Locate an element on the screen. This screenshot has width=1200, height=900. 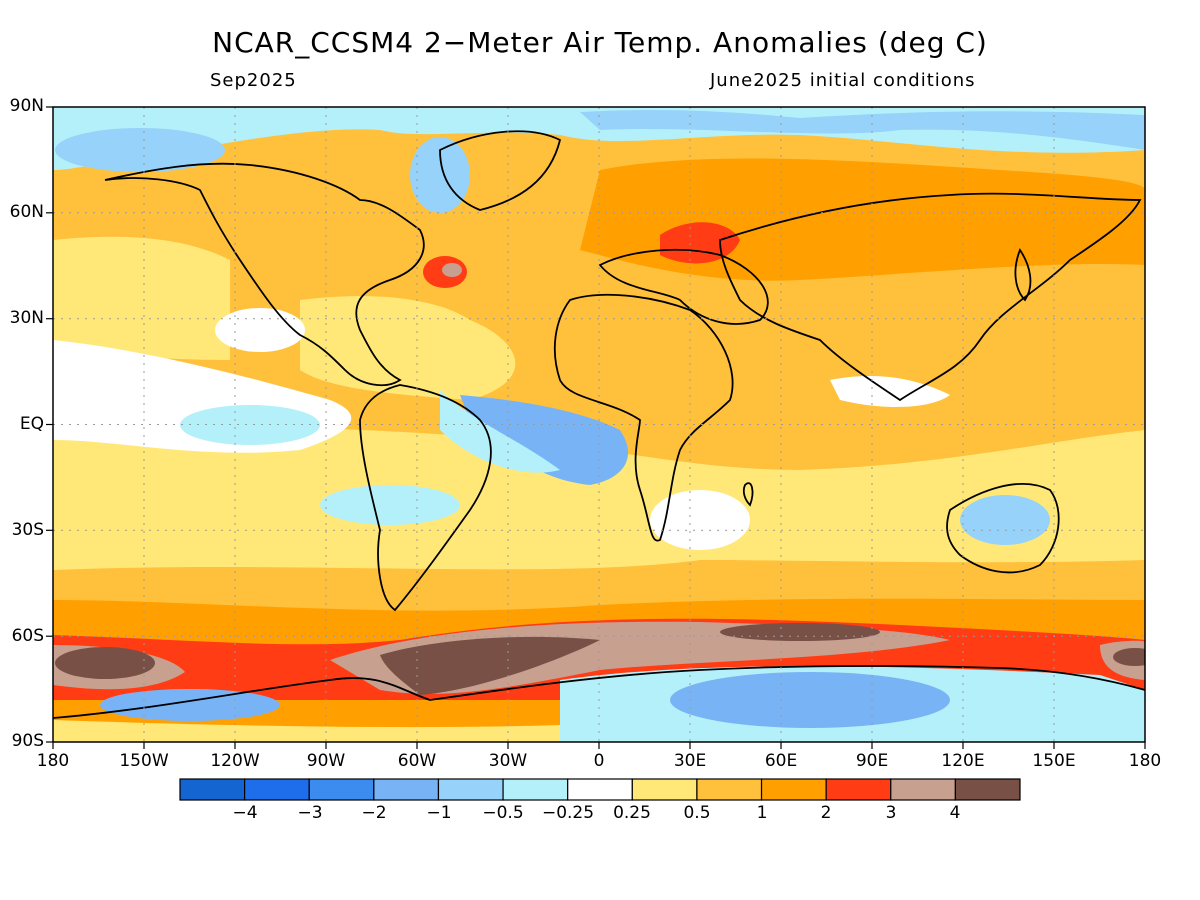
lon-label-30w: 30W is located at coordinates (508, 761).